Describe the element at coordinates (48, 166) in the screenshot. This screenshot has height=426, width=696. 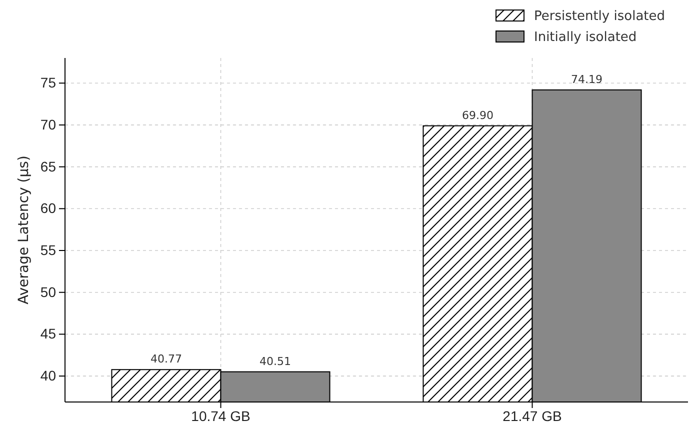
I see `y-tick-label: 65` at that location.